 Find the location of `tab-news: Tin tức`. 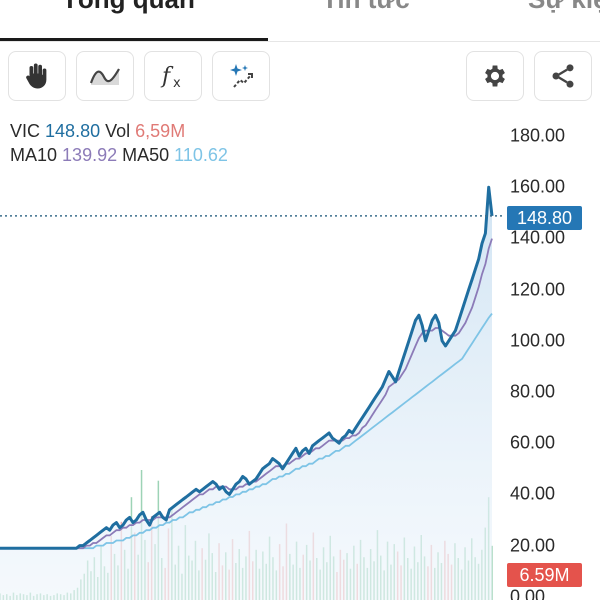

tab-news: Tin tức is located at coordinates (366, 7).